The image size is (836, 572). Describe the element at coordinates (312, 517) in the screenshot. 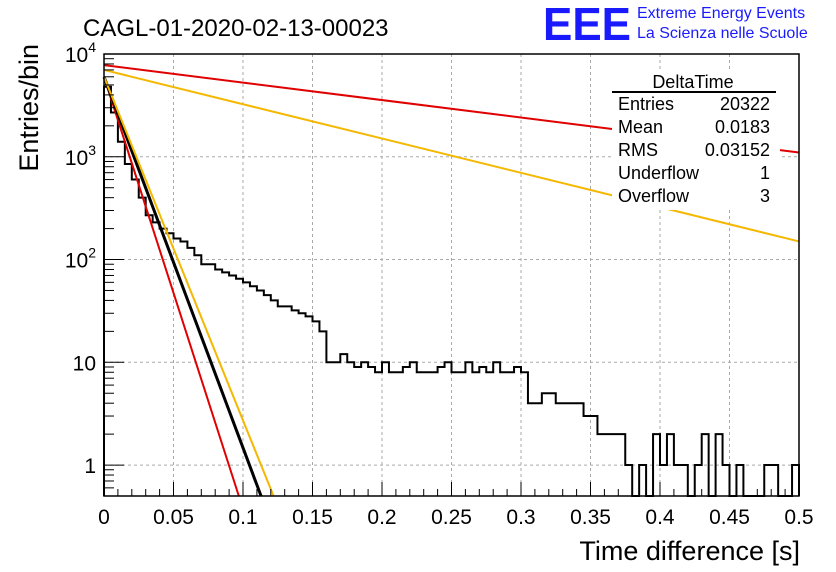

I see `x-tick-label: 0.15` at that location.